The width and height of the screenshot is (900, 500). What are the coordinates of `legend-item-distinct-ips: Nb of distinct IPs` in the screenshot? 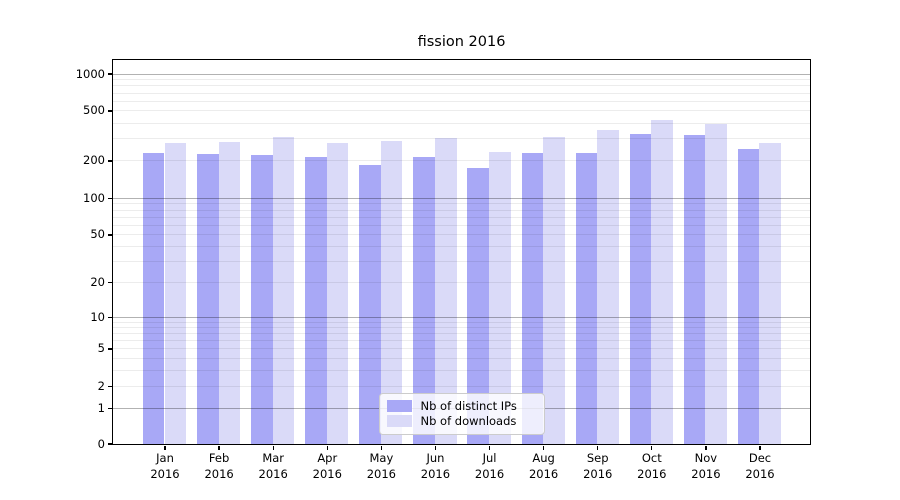 It's located at (461, 406).